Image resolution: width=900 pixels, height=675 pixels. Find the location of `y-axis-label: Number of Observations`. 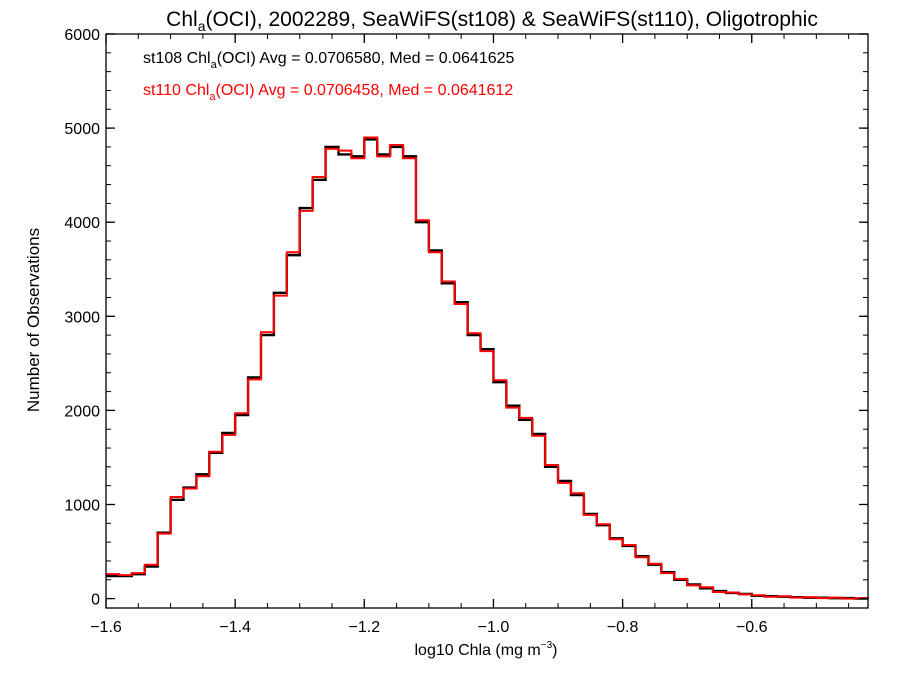

y-axis-label: Number of Observations is located at coordinates (33, 320).